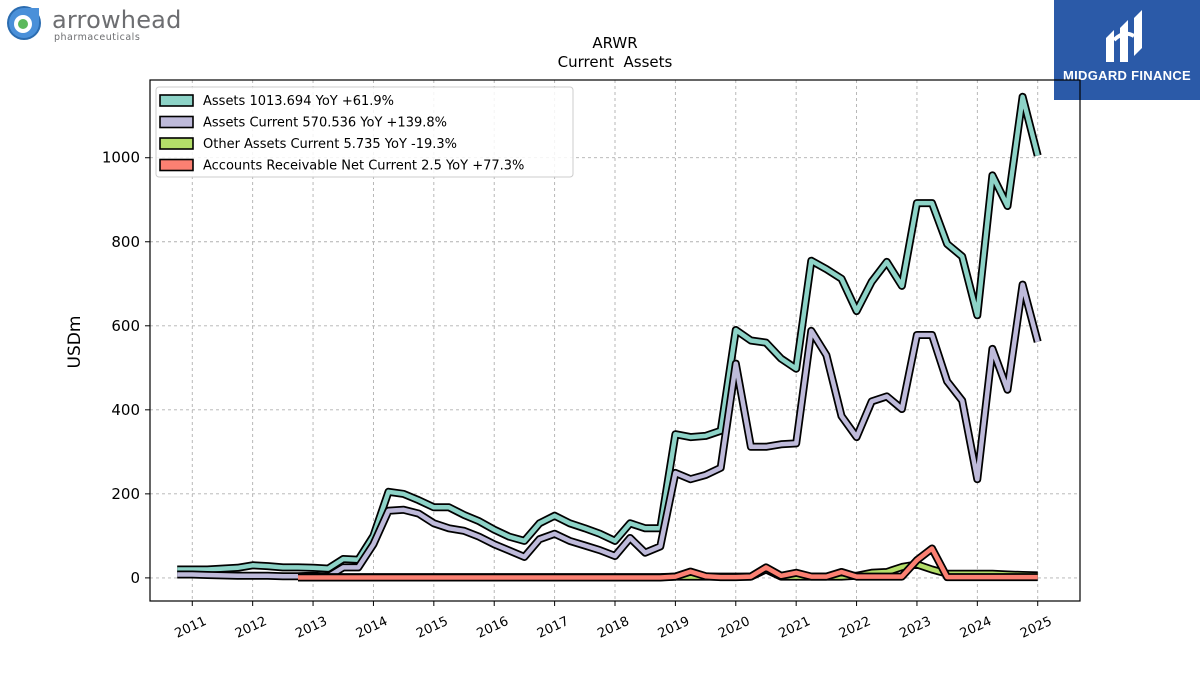 The height and width of the screenshot is (675, 1200). I want to click on x-tick-label: 2020, so click(734, 628).